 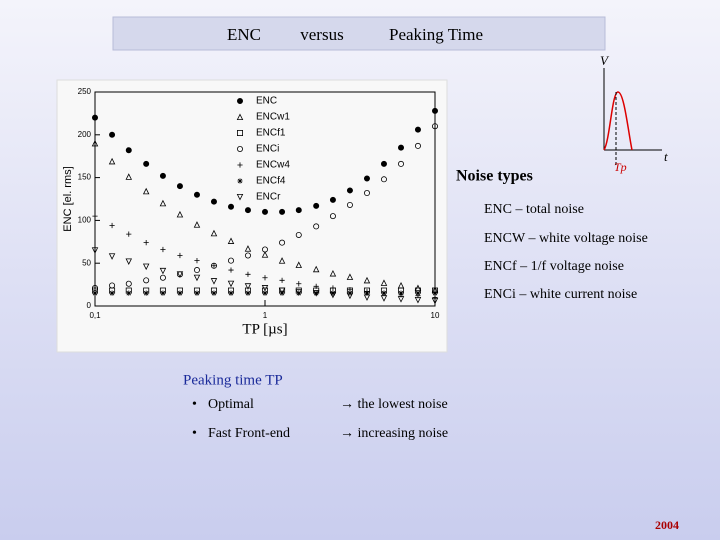 What do you see at coordinates (233, 380) in the screenshot?
I see `peaking-title: Peaking time TP` at bounding box center [233, 380].